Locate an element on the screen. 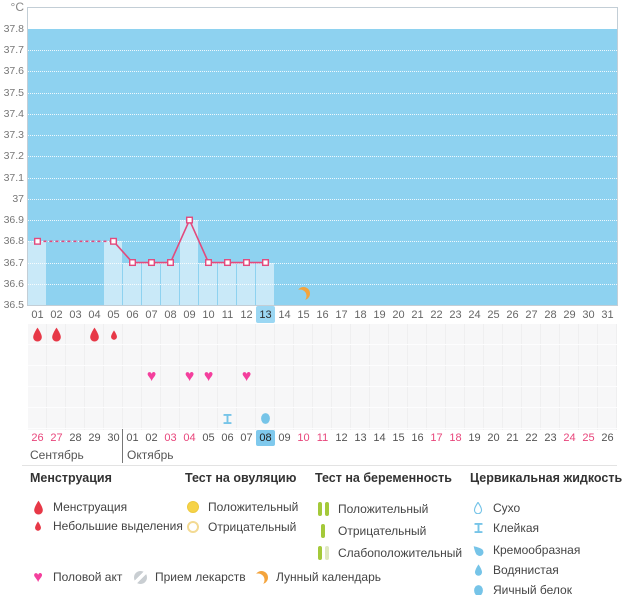 The image size is (626, 595). calendar-date-cell: 10 is located at coordinates (303, 438).